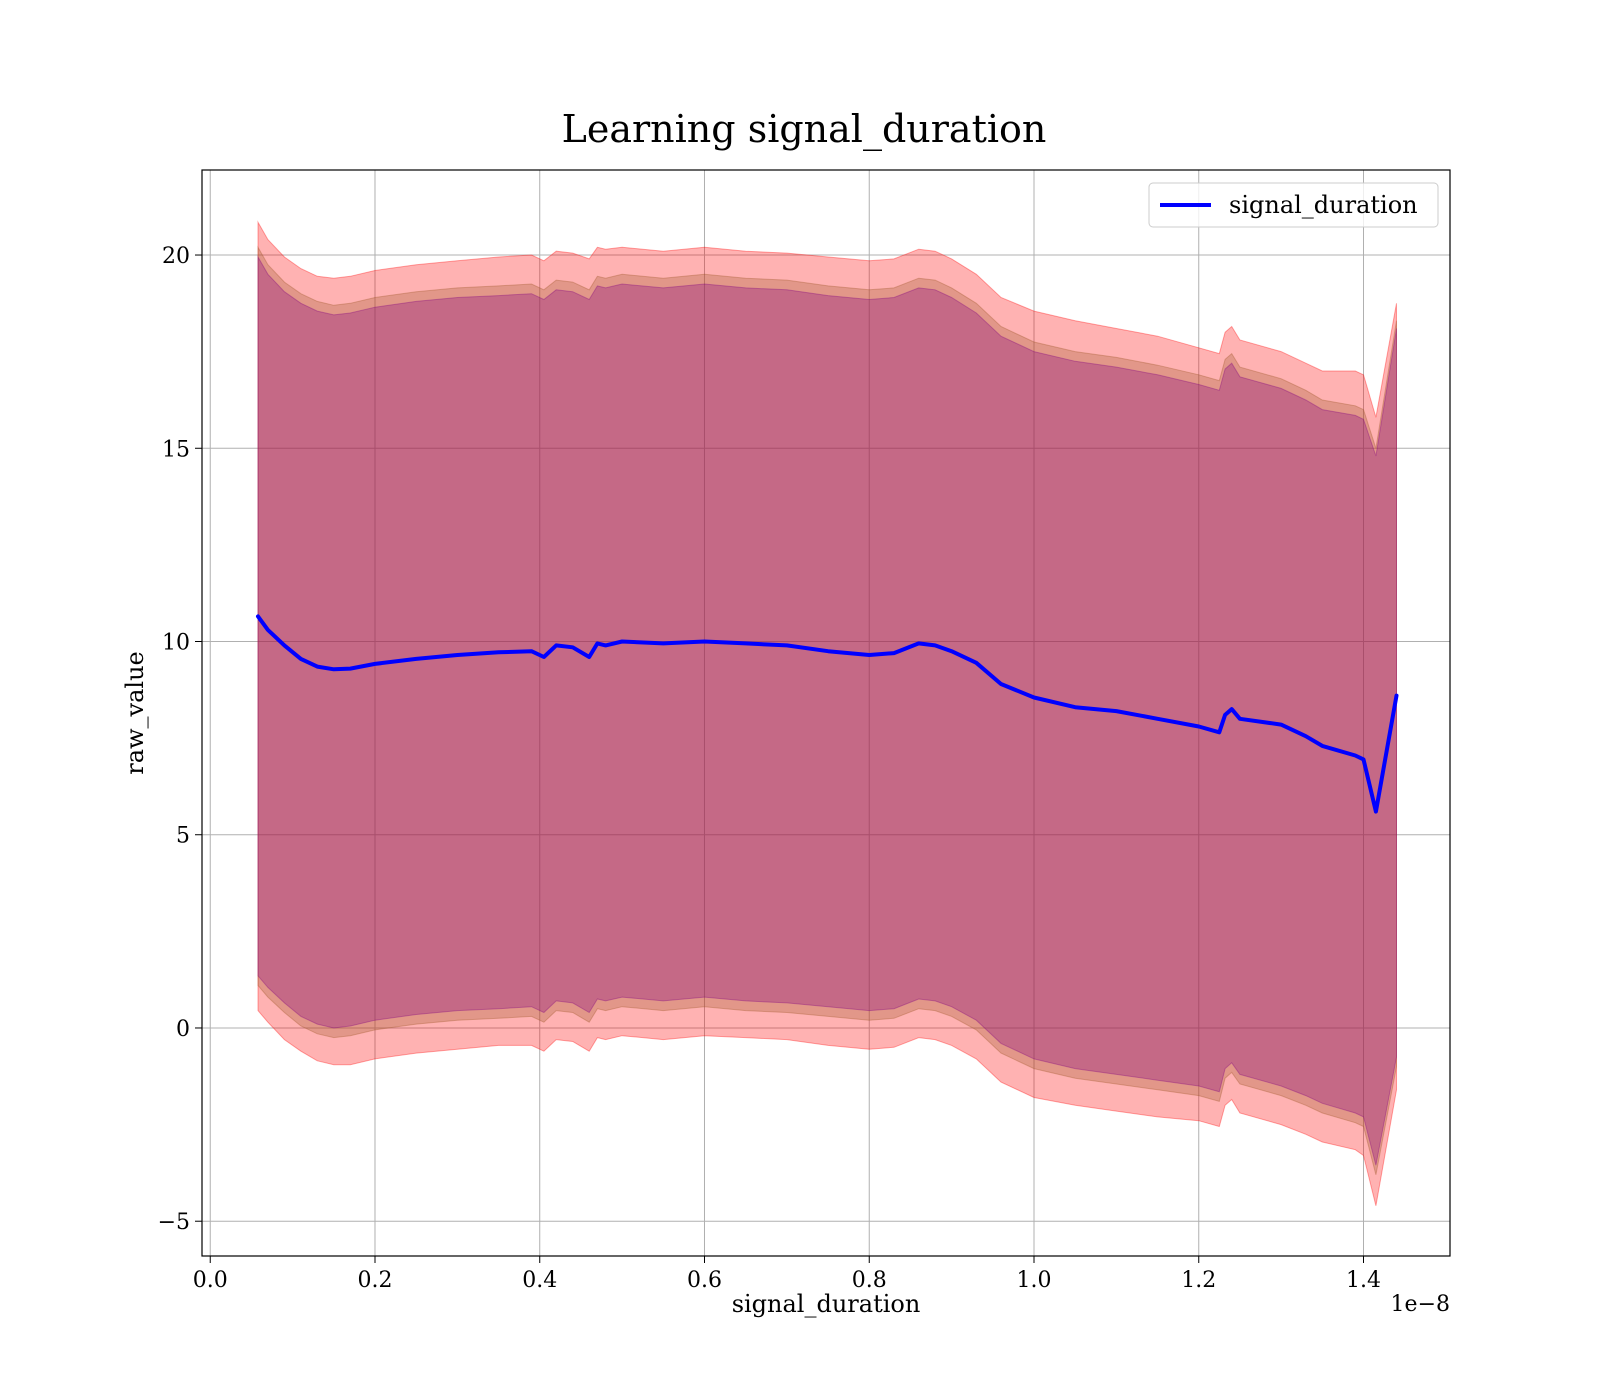  What do you see at coordinates (176, 256) in the screenshot?
I see `y-tick-label: 20` at bounding box center [176, 256].